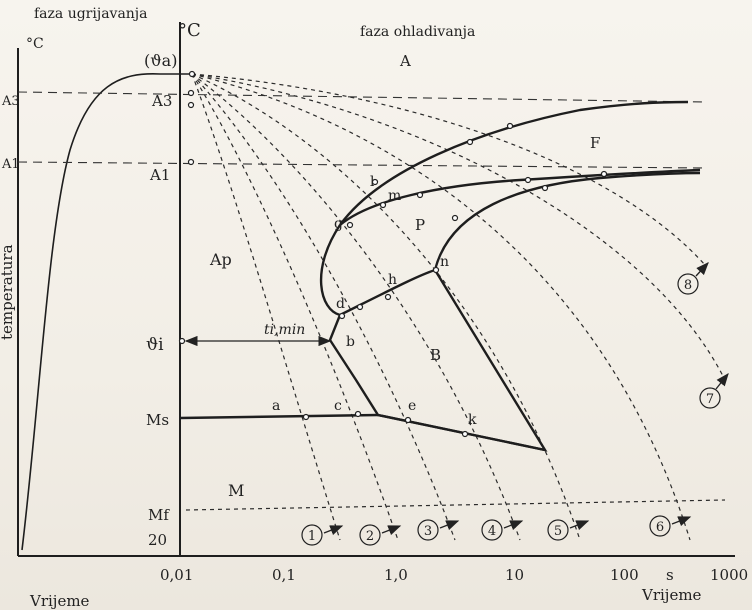 The height and width of the screenshot is (610, 752). Describe the element at coordinates (159, 175) in the screenshot. I see `mid-tick-a1: A1` at that location.